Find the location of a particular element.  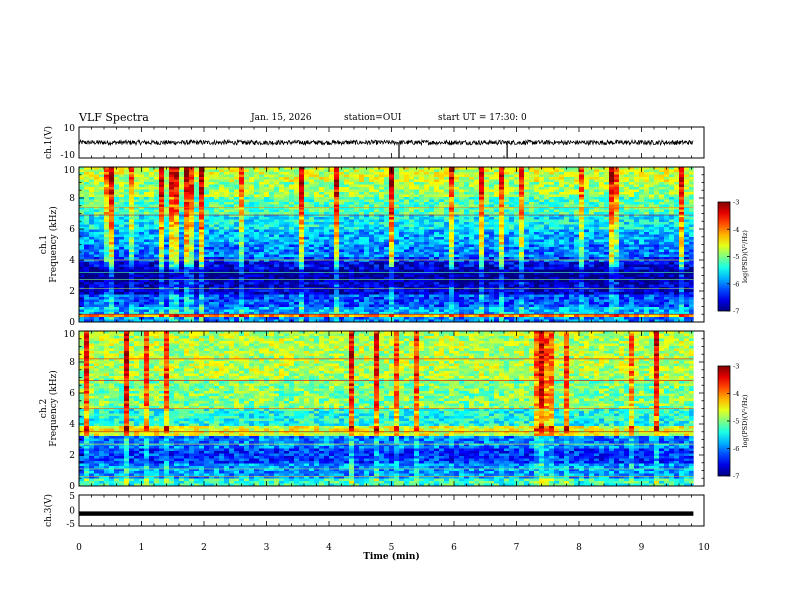

ch2-spectrogram-ylabel-frequency: Frequency (kHz) is located at coordinates (53, 408).